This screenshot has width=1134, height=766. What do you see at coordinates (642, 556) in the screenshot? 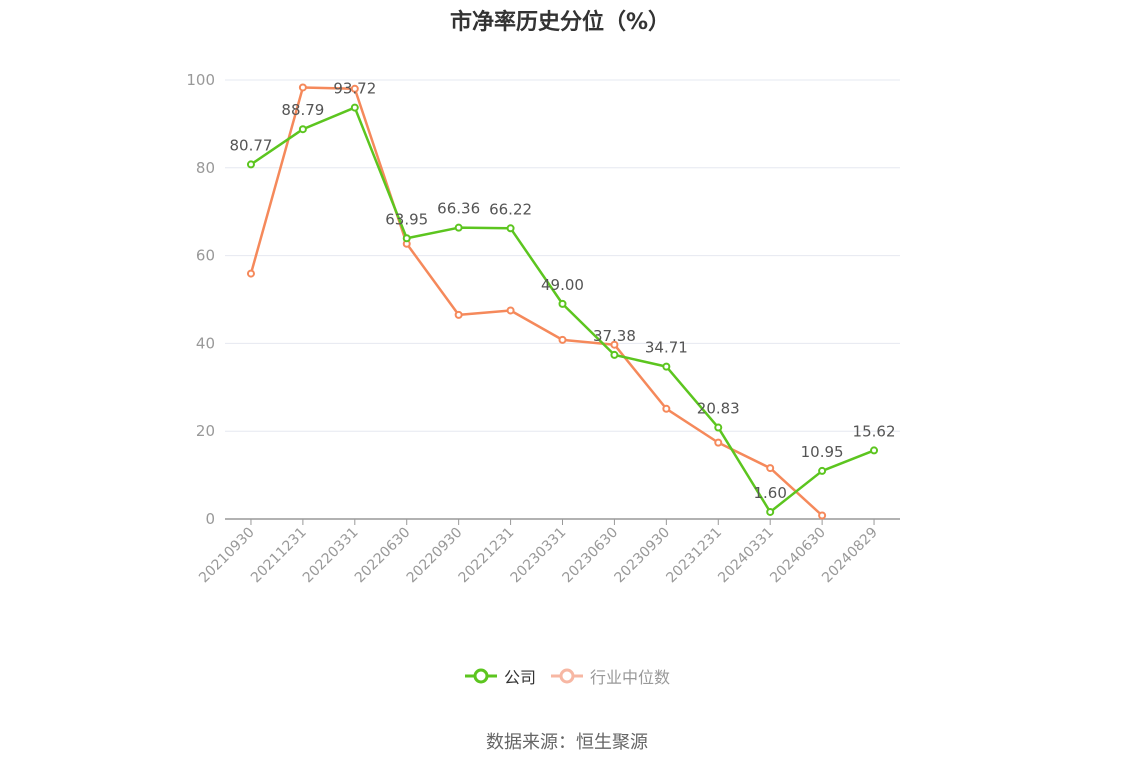
I see `x-tick-label: 20230930` at bounding box center [642, 556].